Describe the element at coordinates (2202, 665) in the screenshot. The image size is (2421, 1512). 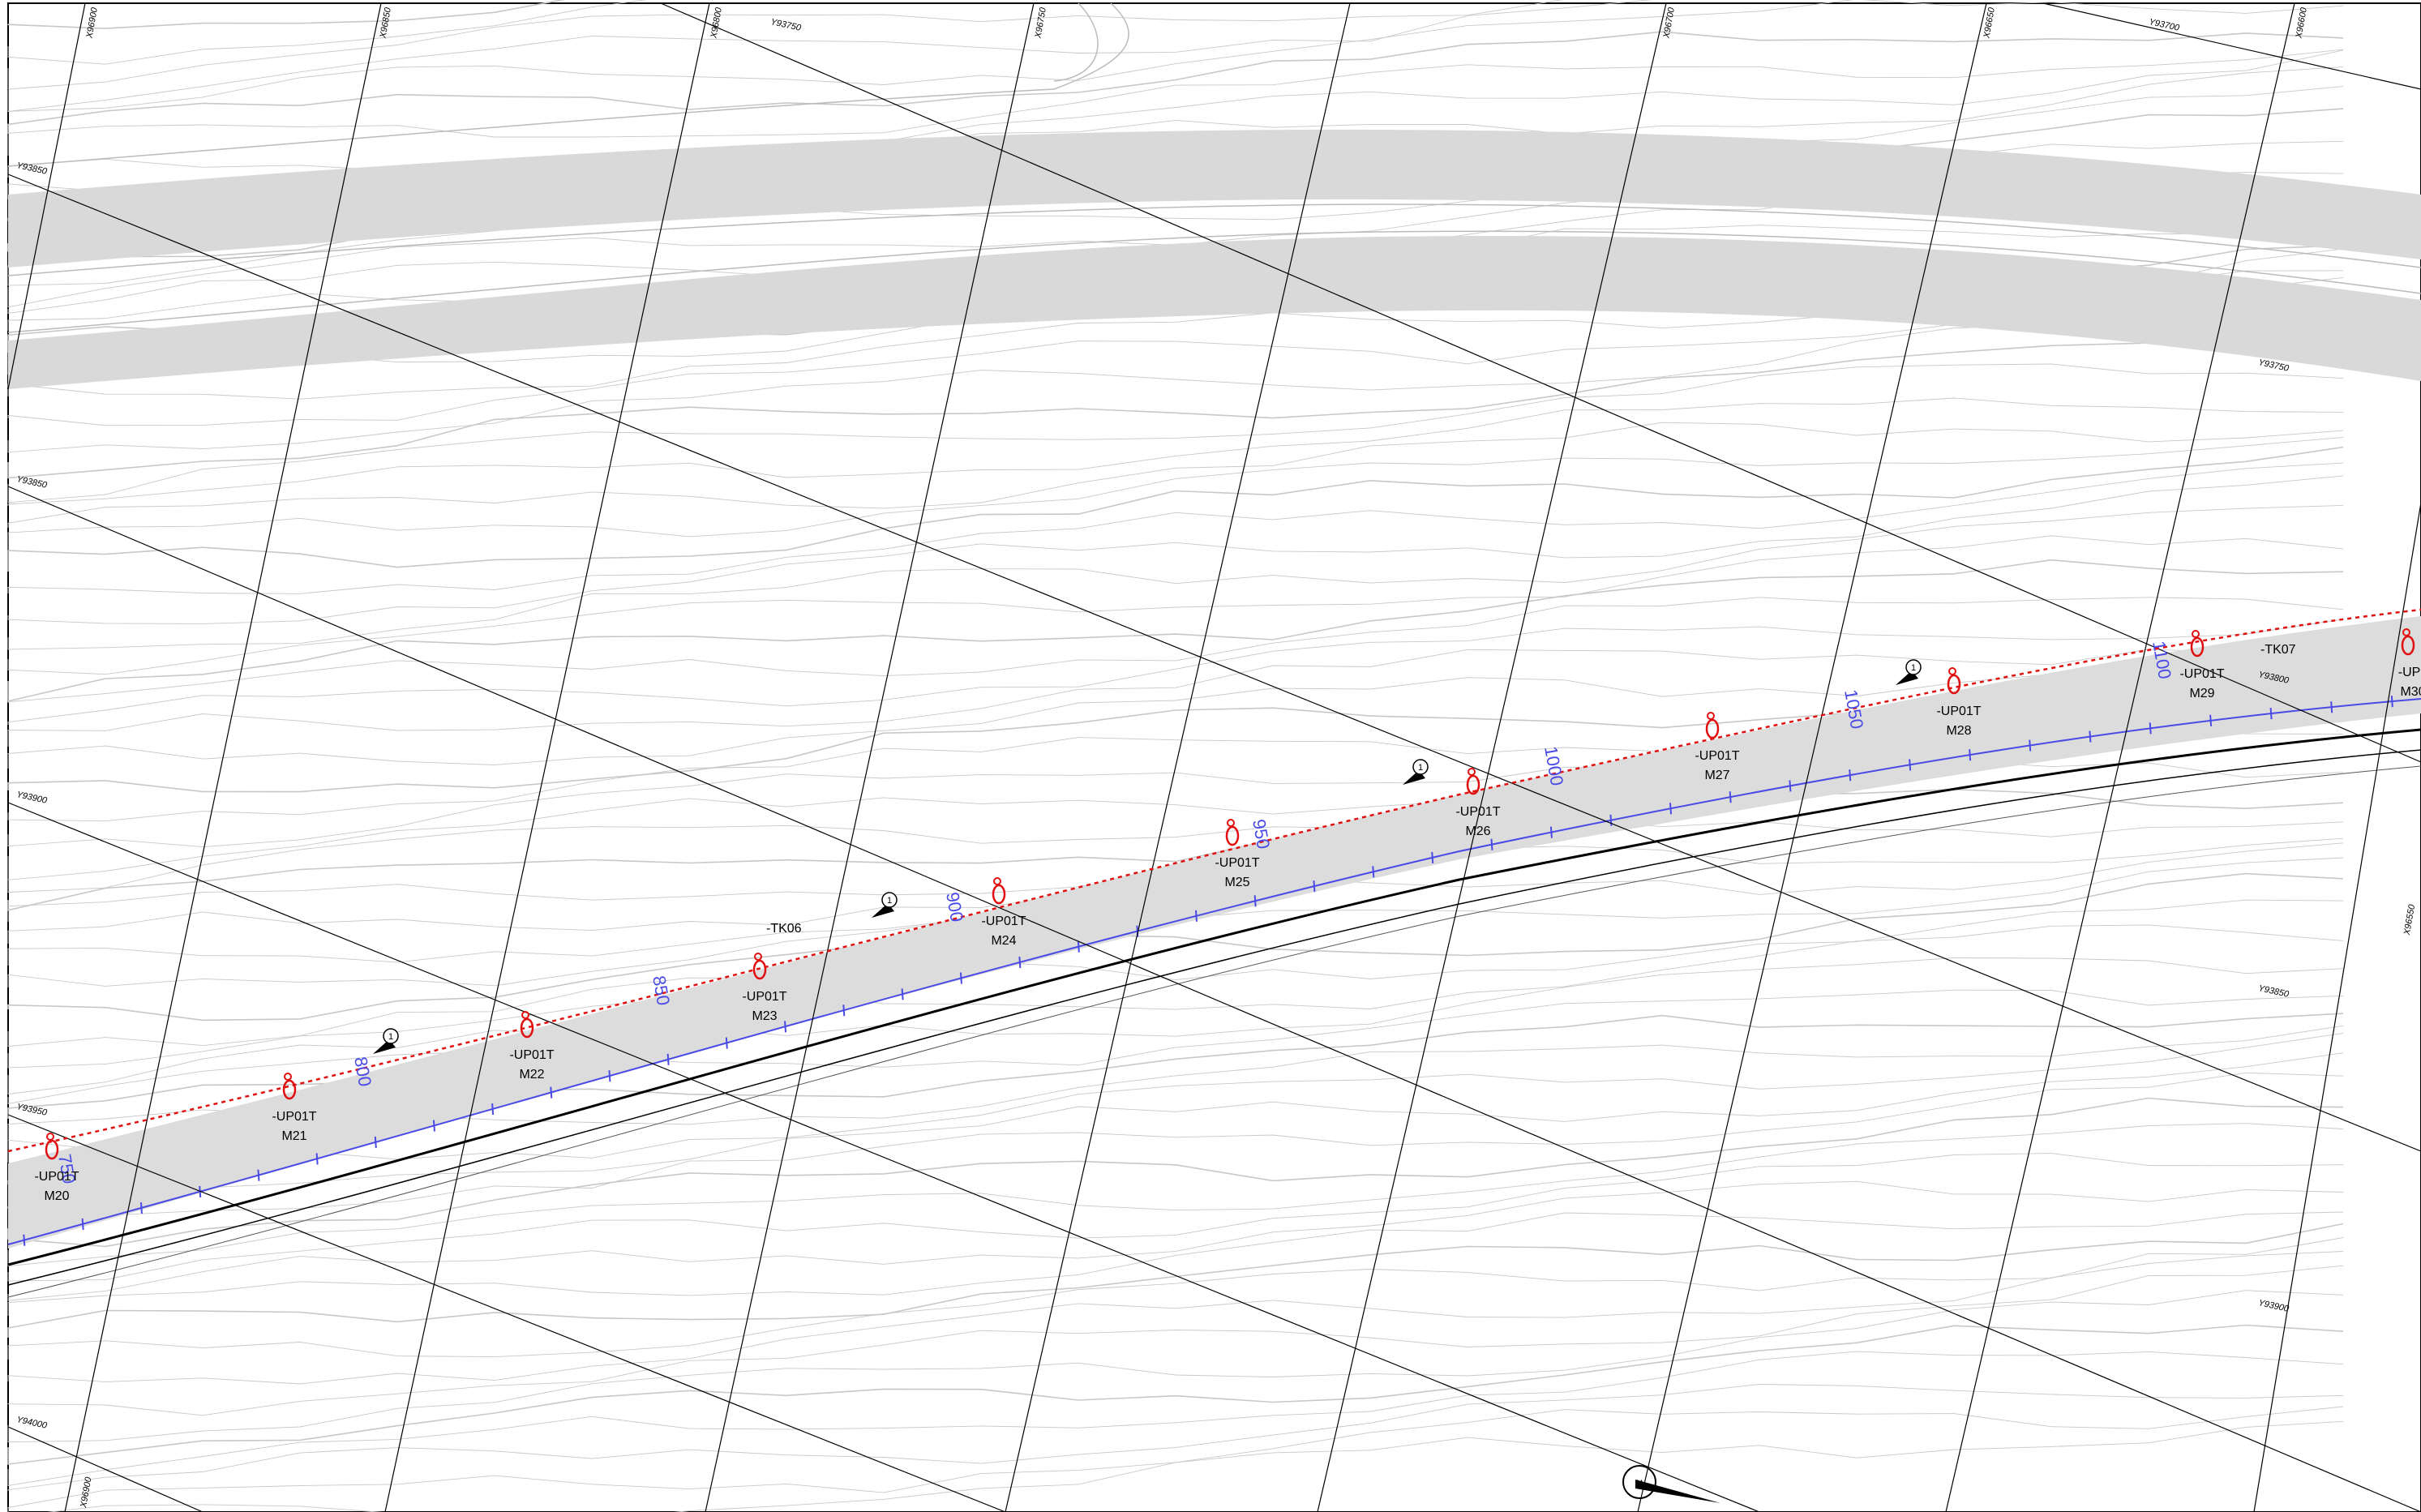
I see `tower-m29: -UP01T M29` at that location.